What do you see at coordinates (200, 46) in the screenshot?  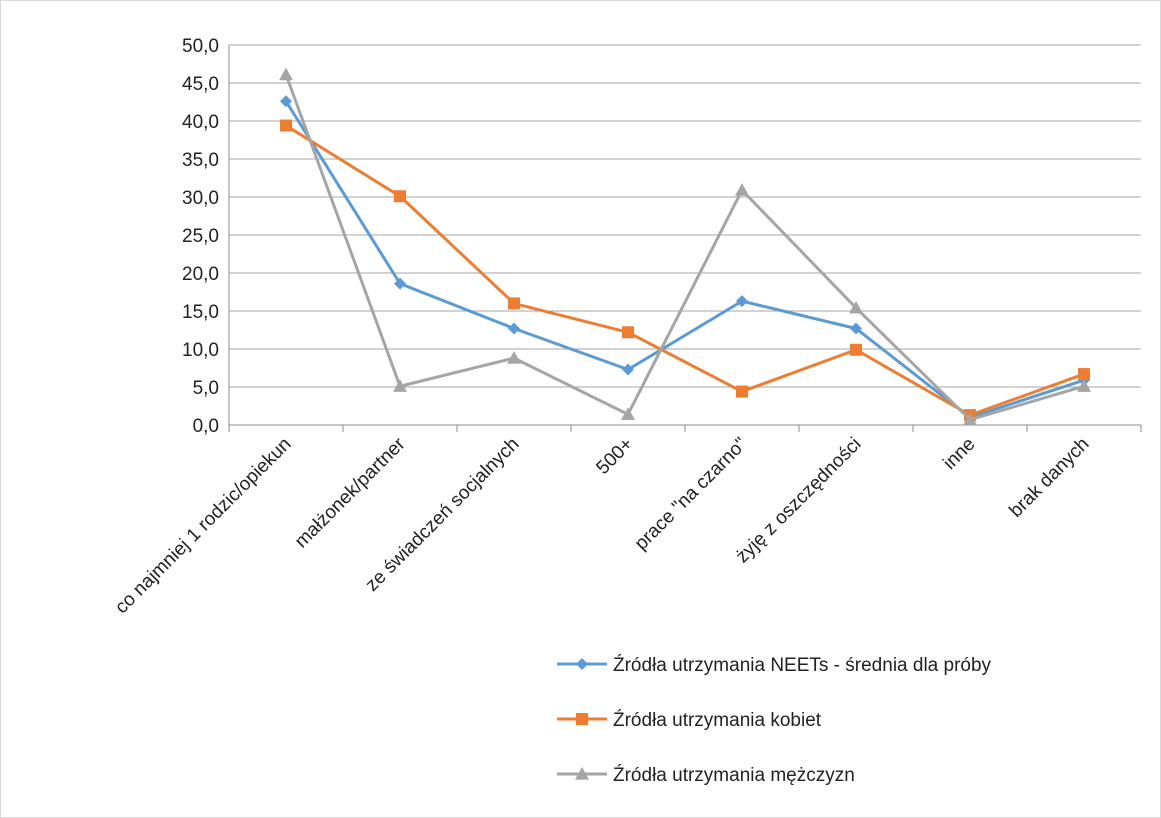 I see `y-tick-label: 50,0` at bounding box center [200, 46].